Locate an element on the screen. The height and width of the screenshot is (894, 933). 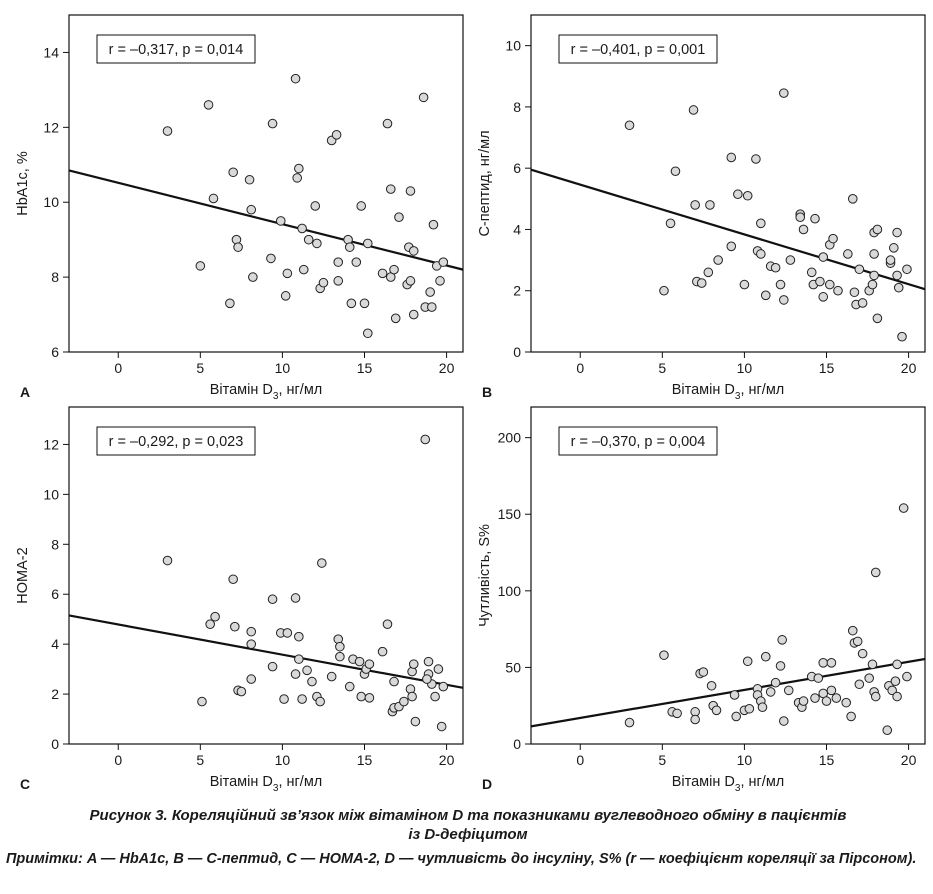
regression-line is located at coordinates (728, 229).